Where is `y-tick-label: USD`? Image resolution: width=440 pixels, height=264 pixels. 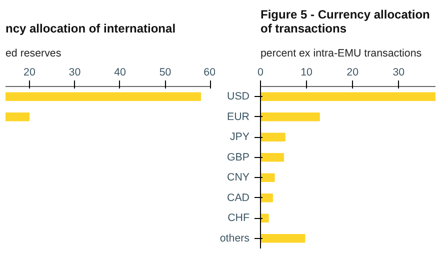 y-tick-label: USD is located at coordinates (238, 96).